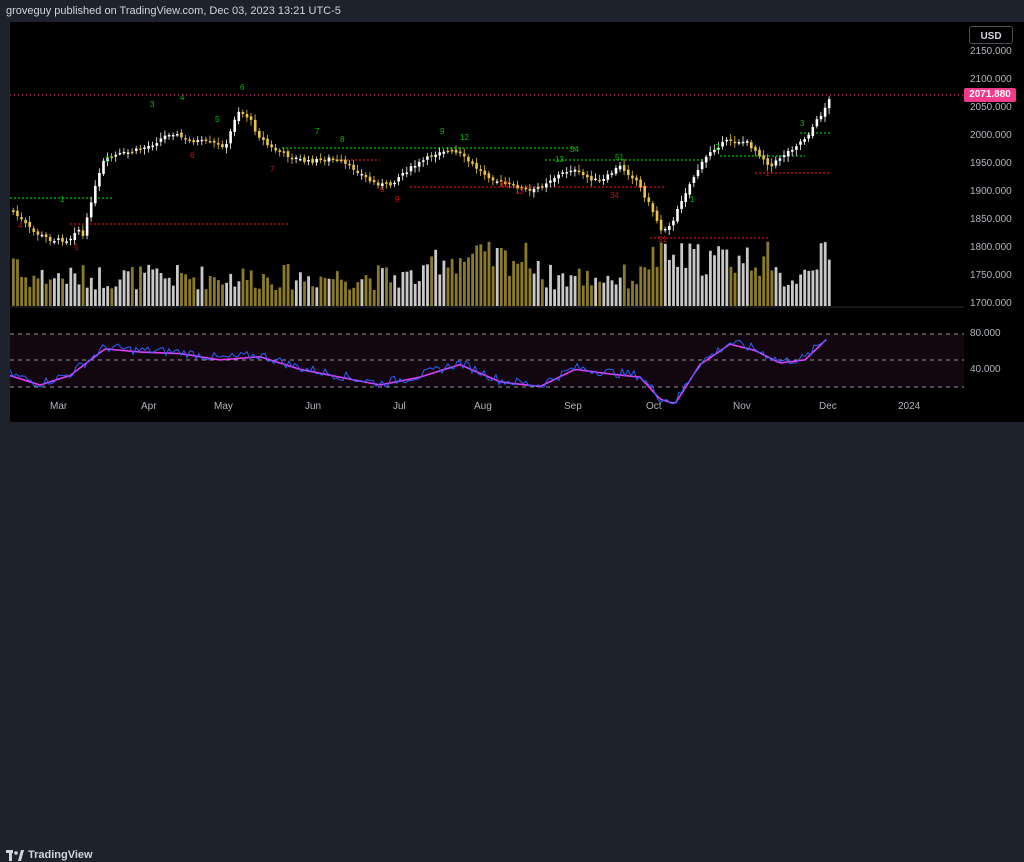 The height and width of the screenshot is (862, 1024). What do you see at coordinates (420, 185) in the screenshot?
I see `sr-levels` at bounding box center [420, 185].